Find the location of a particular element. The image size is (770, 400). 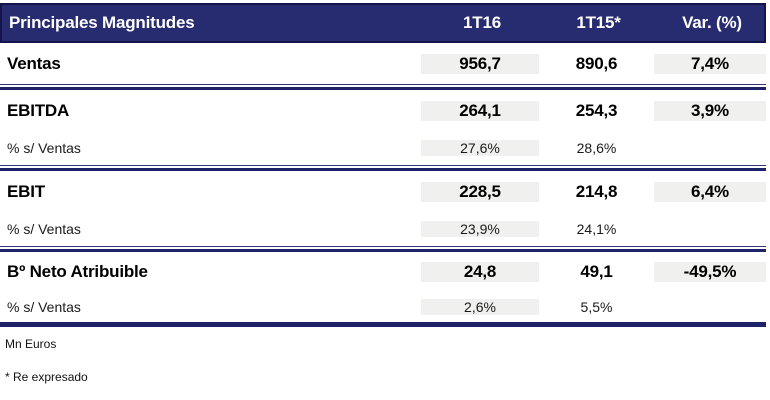

value-1t16: 24,8 is located at coordinates (480, 272).